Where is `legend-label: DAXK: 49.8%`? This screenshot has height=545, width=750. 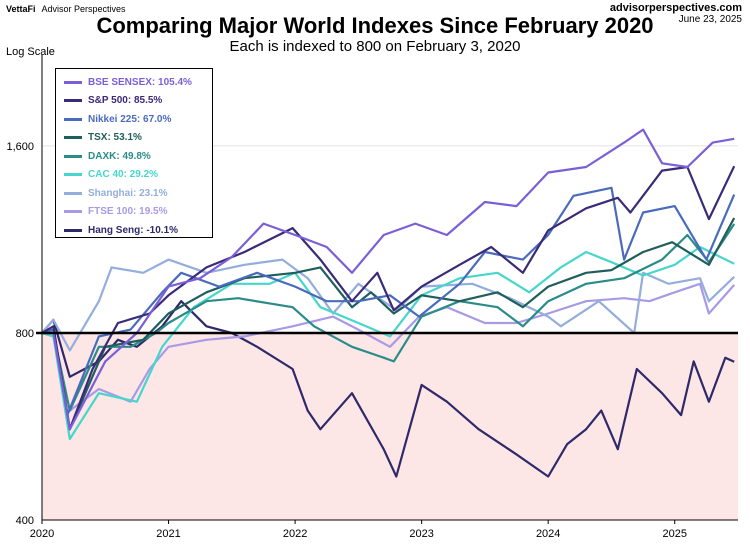 legend-label: DAXK: 49.8% is located at coordinates (119, 156).